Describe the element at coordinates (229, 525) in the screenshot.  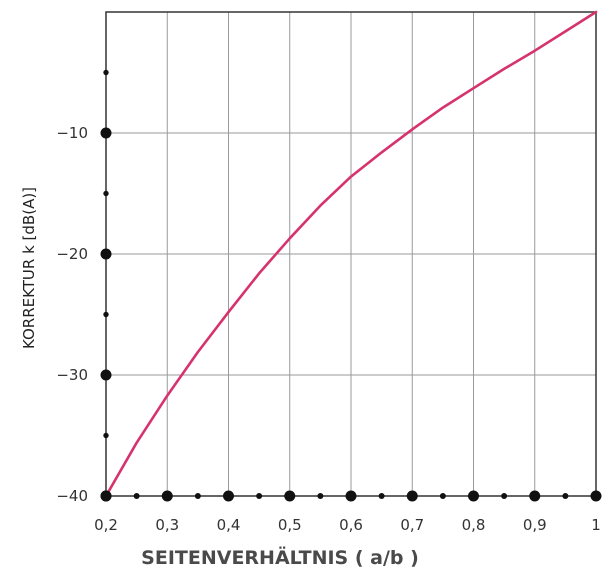
I see `x-tick-label: 0,4` at that location.